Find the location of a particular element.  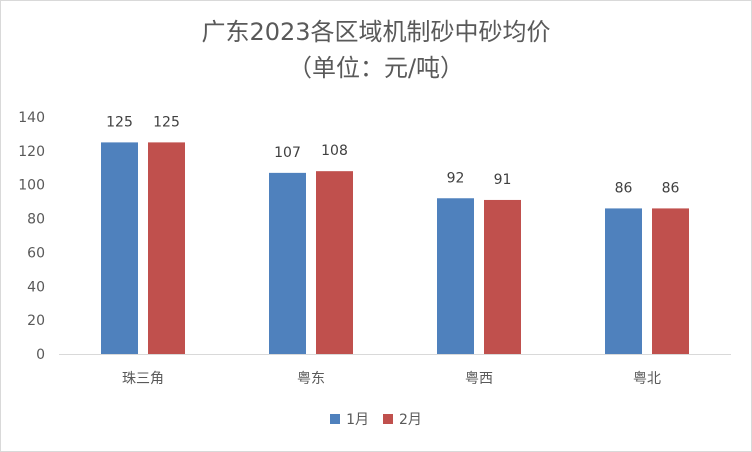

x-category-label: 粤北 is located at coordinates (647, 379).